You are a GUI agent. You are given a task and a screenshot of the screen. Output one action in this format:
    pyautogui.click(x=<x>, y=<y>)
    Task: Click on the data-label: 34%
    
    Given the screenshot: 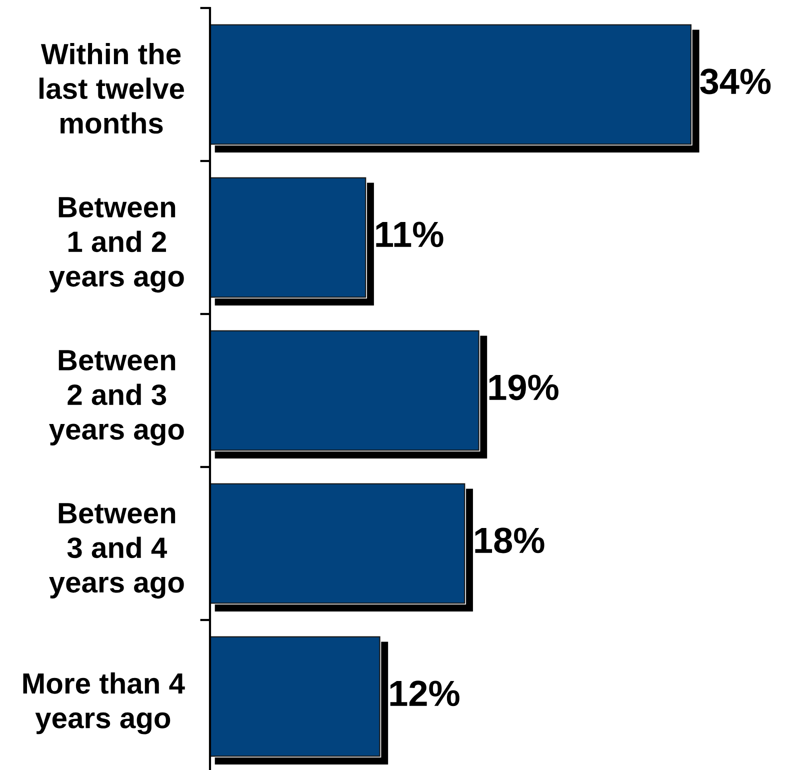 What is the action you would take?
    pyautogui.click(x=735, y=81)
    